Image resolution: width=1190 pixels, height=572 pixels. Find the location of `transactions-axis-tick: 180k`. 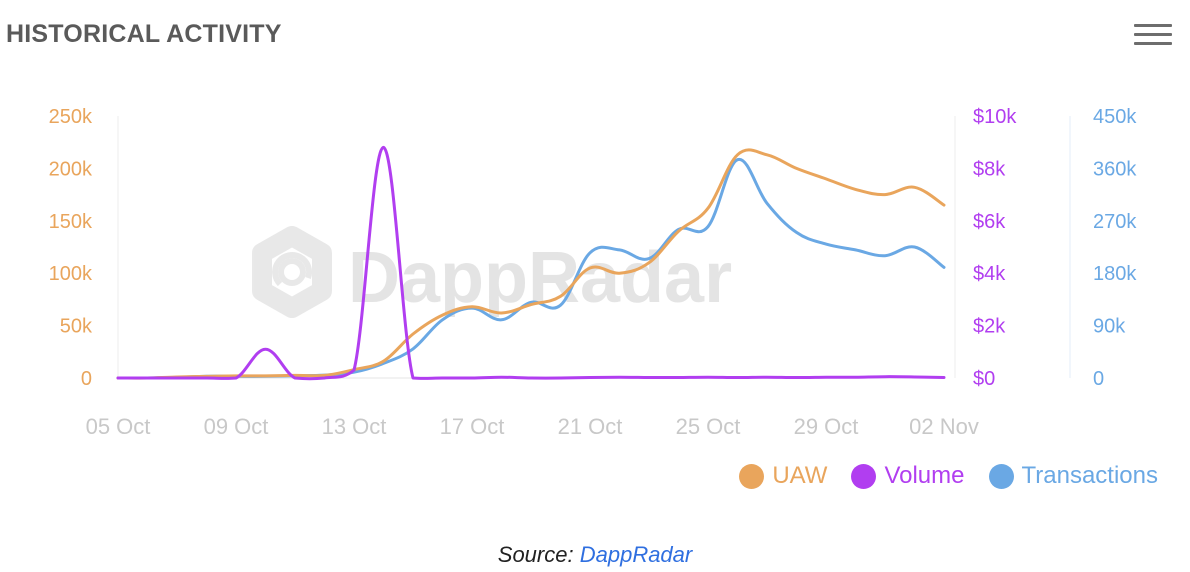

transactions-axis-tick: 180k is located at coordinates (1115, 274).